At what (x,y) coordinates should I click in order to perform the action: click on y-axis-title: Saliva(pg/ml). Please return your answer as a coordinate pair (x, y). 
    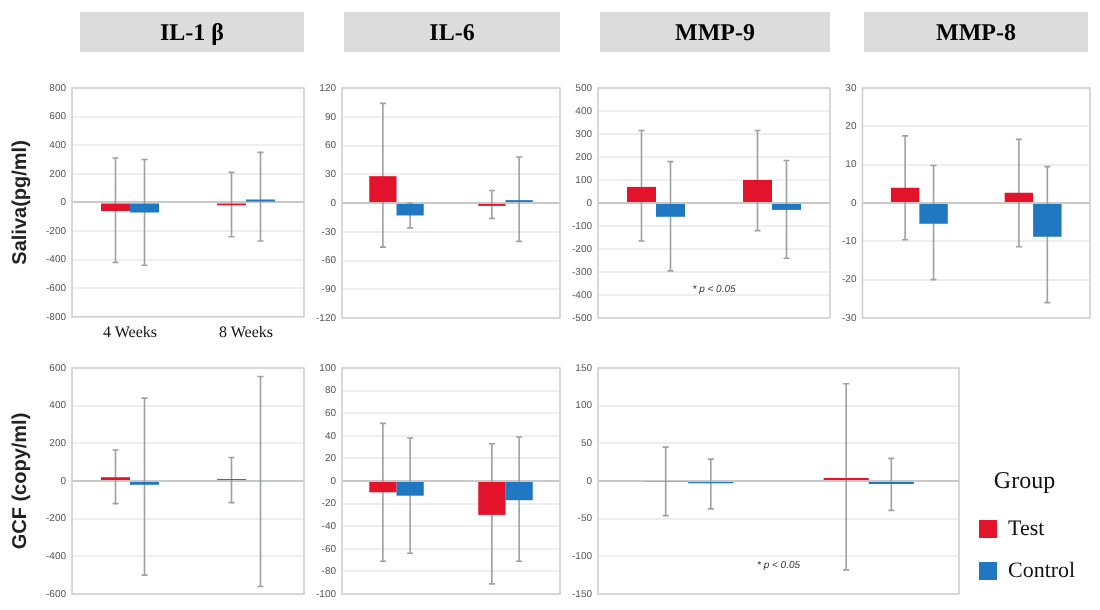
    Looking at the image, I should click on (20, 202).